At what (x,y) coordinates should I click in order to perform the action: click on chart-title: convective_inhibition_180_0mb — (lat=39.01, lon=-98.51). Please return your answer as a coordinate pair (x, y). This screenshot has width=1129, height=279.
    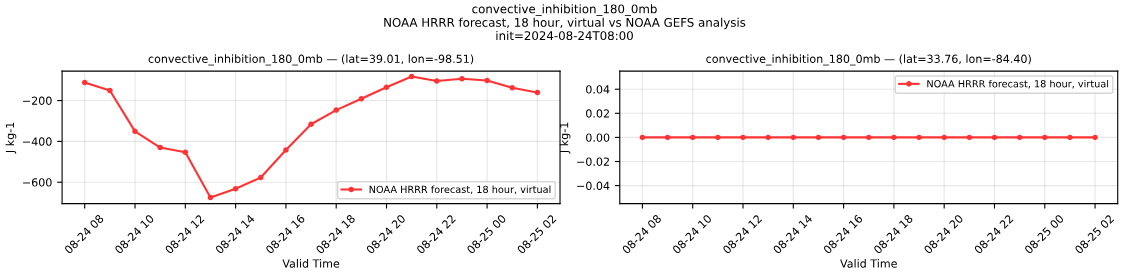
    Looking at the image, I should click on (311, 60).